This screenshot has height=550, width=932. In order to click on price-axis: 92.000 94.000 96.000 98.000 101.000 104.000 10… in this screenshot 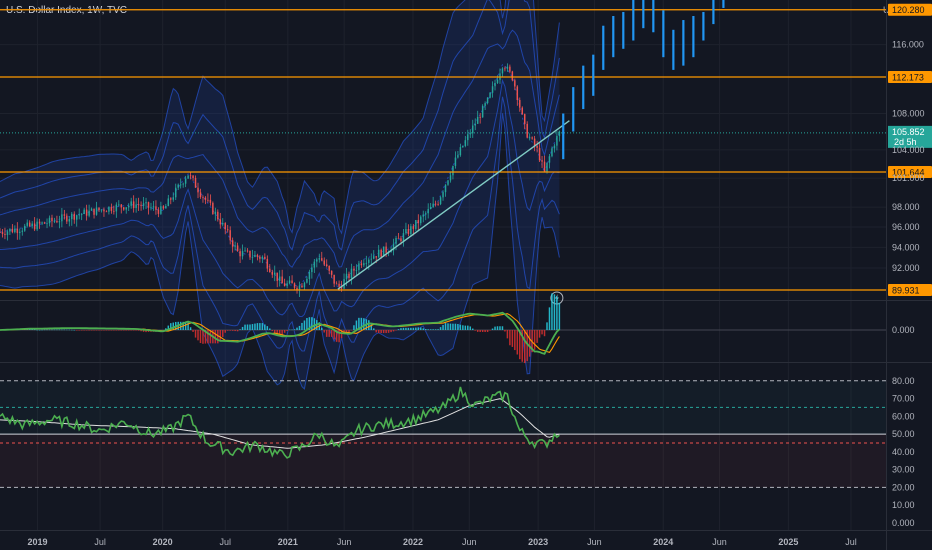, I will do `click(908, 284)`.